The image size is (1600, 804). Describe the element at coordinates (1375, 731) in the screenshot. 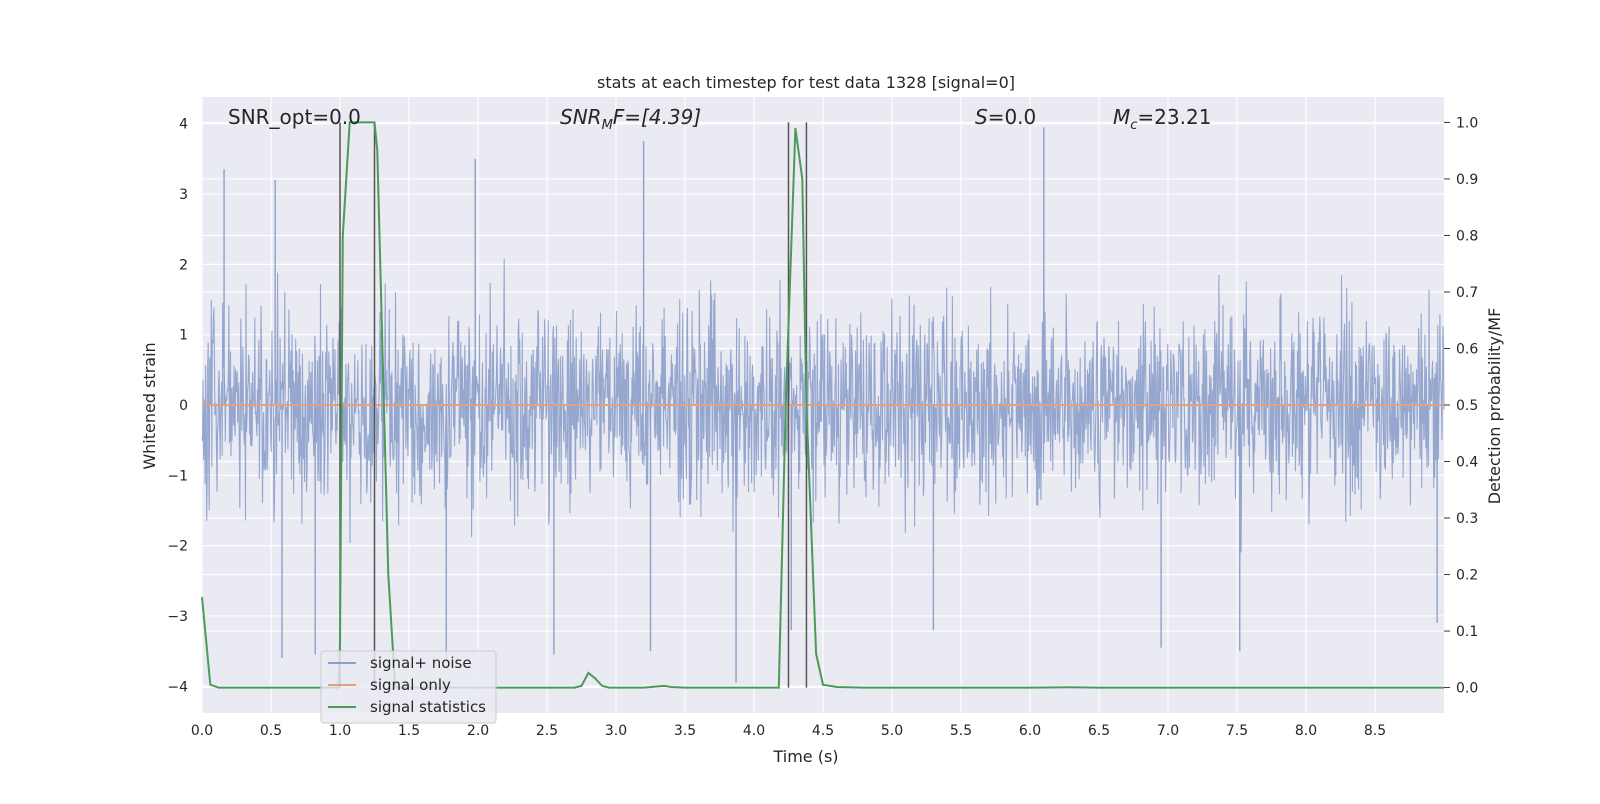

I see `x-tick-label: 8.5` at that location.